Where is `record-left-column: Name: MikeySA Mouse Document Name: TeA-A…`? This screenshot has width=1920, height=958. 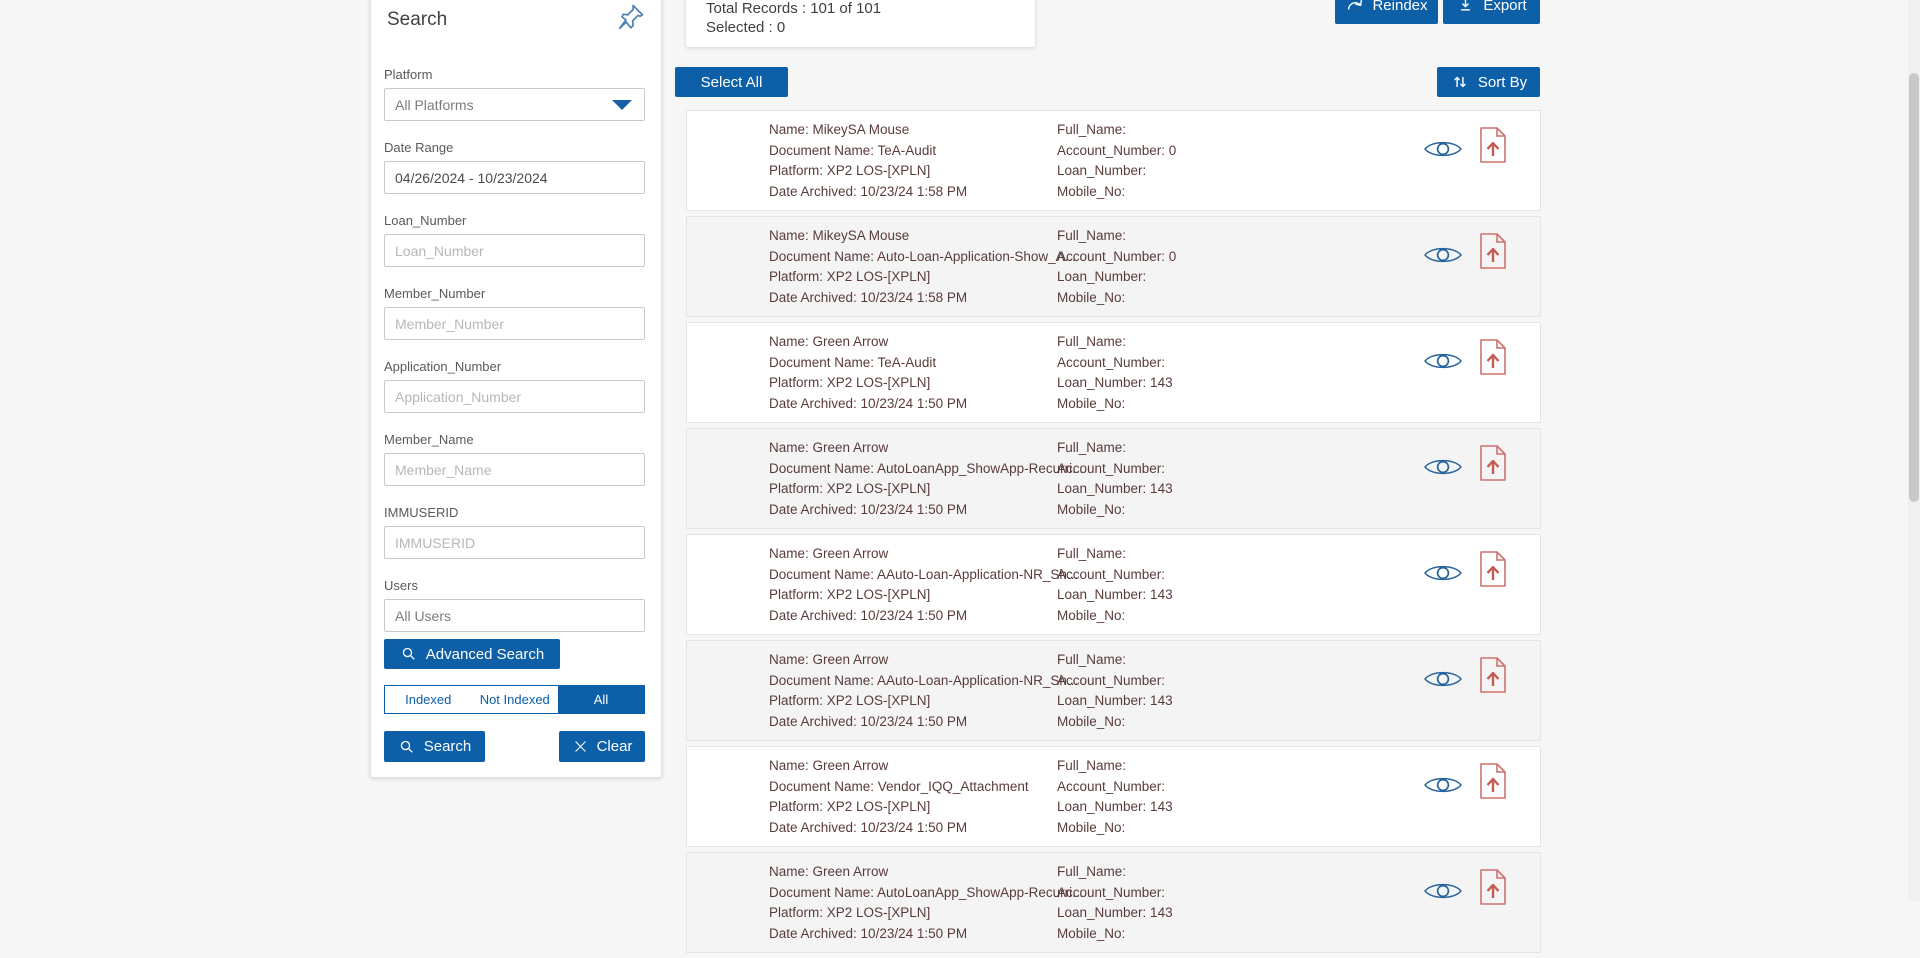 record-left-column: Name: MikeySA Mouse Document Name: TeA-A… is located at coordinates (868, 161).